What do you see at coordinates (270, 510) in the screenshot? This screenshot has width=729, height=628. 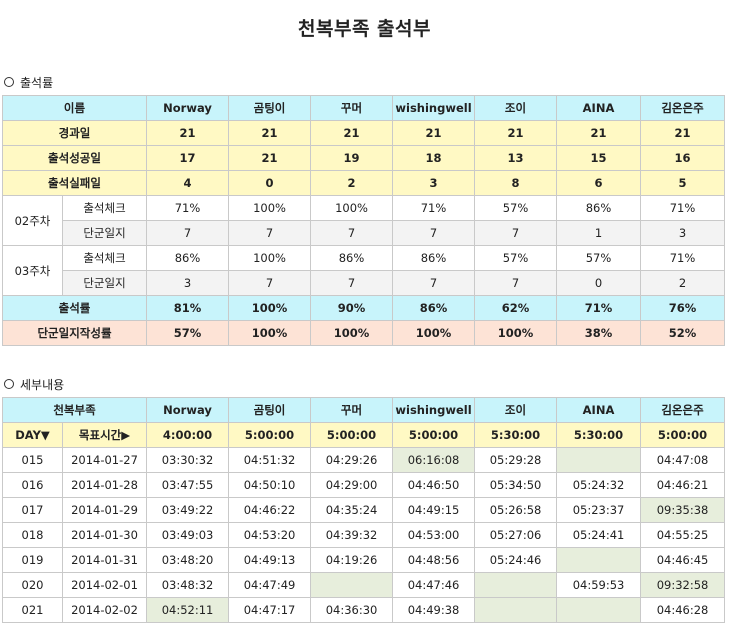 I see `time-cell: 04:46:22` at bounding box center [270, 510].